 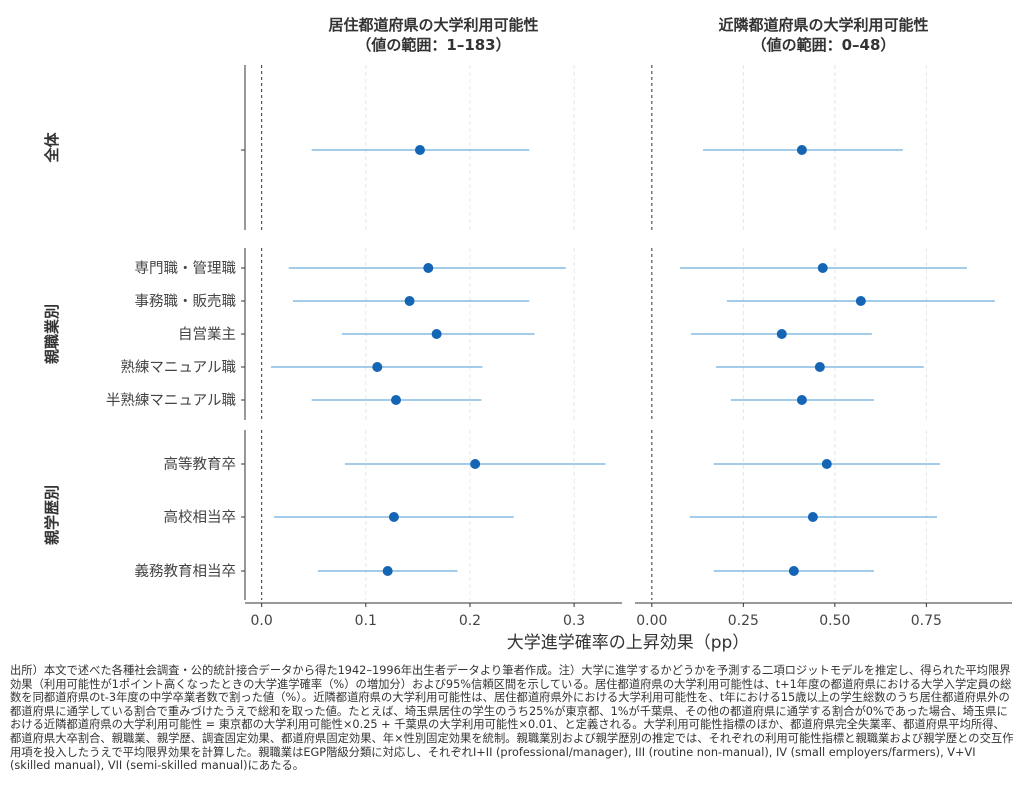 What do you see at coordinates (52, 334) in the screenshot?
I see `facet-label: 親職業別` at bounding box center [52, 334].